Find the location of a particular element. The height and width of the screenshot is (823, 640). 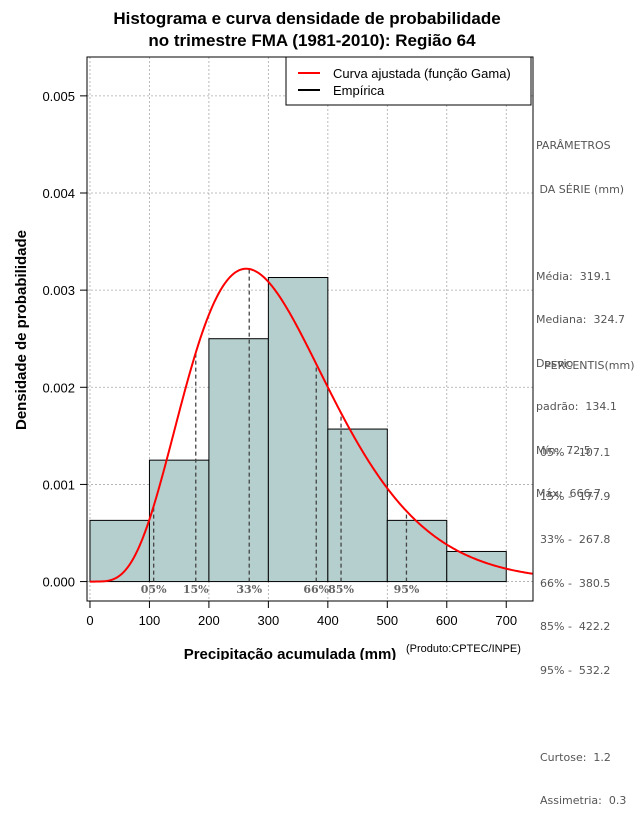

percentile-label: 15% is located at coordinates (196, 589).